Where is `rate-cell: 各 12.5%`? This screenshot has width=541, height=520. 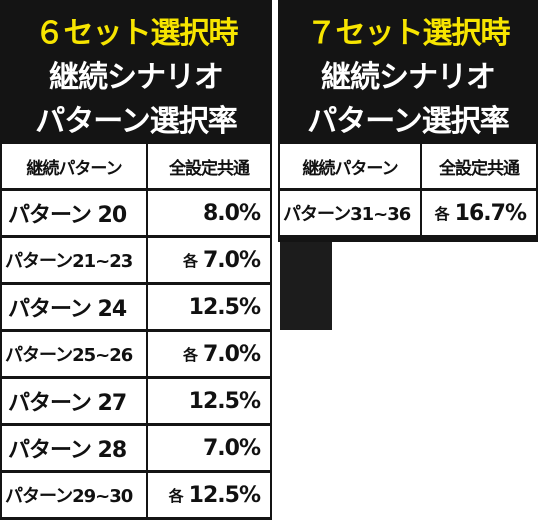 rate-cell: 各 12.5% is located at coordinates (209, 495).